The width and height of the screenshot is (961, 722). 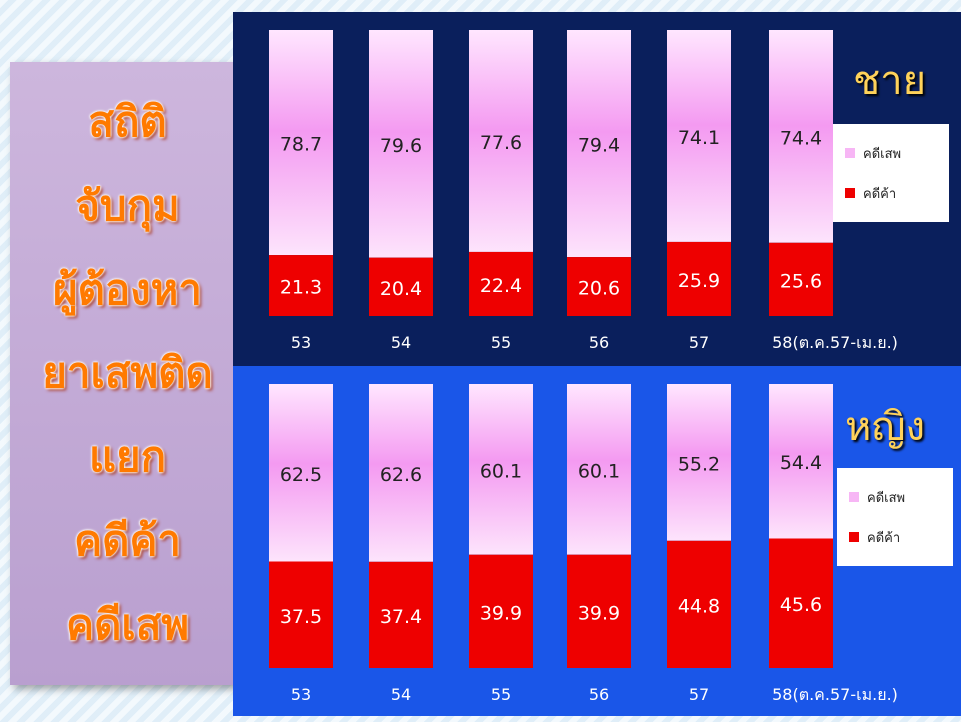 I want to click on data-label-use-1: 62.6, so click(x=401, y=475).